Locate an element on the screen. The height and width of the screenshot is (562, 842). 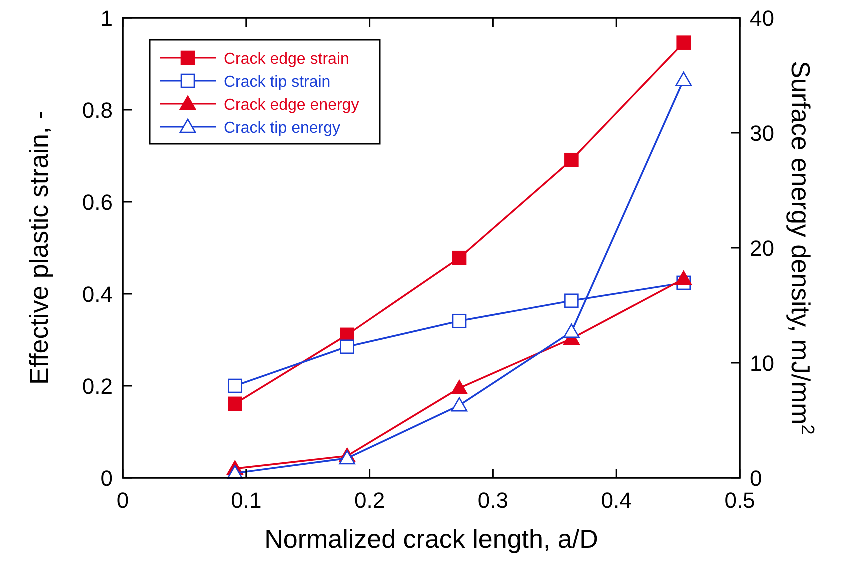
y2-tick-label: 40 is located at coordinates (762, 18).